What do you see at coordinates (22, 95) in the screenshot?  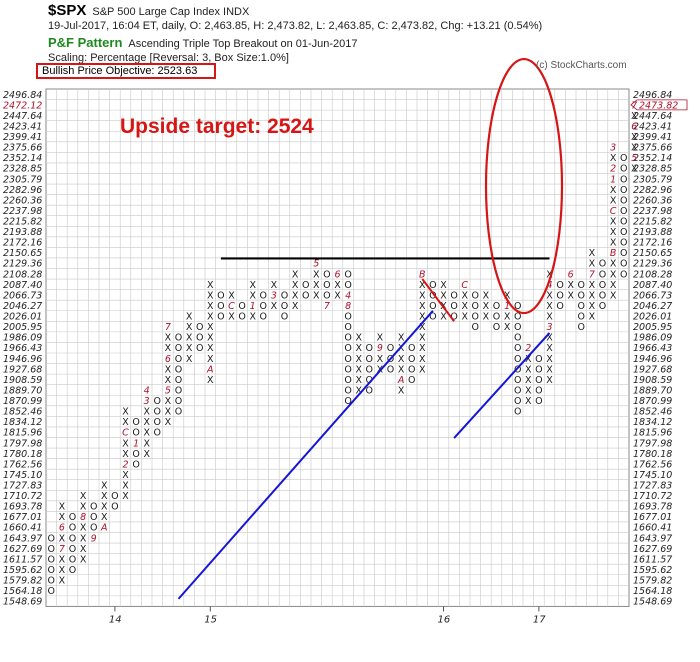 I see `y-tick-label-left: 2496.84` at bounding box center [22, 95].